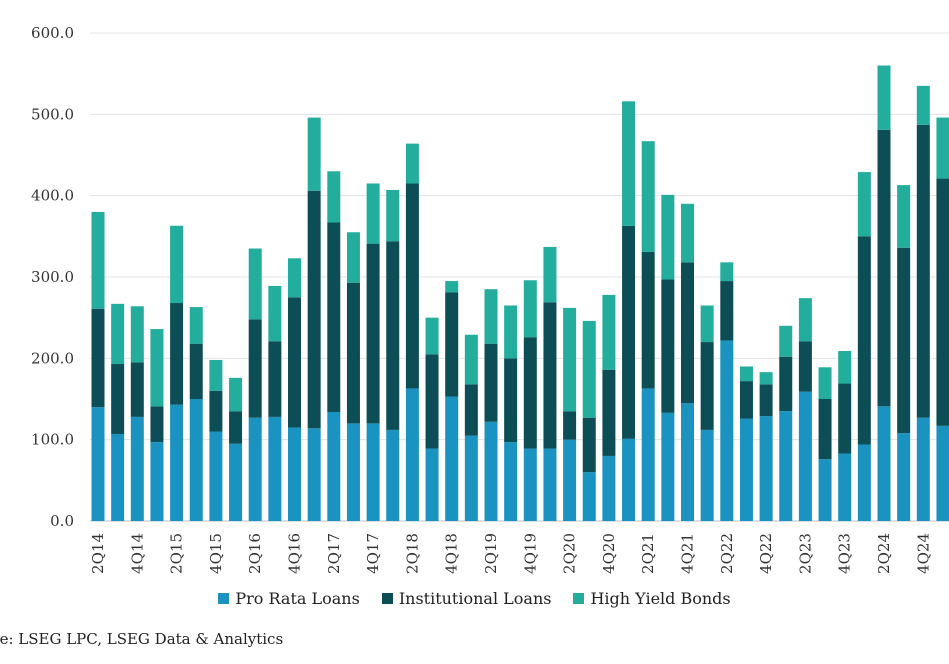  I want to click on legend-item-pro-rata: Pro Rata Loans, so click(289, 598).